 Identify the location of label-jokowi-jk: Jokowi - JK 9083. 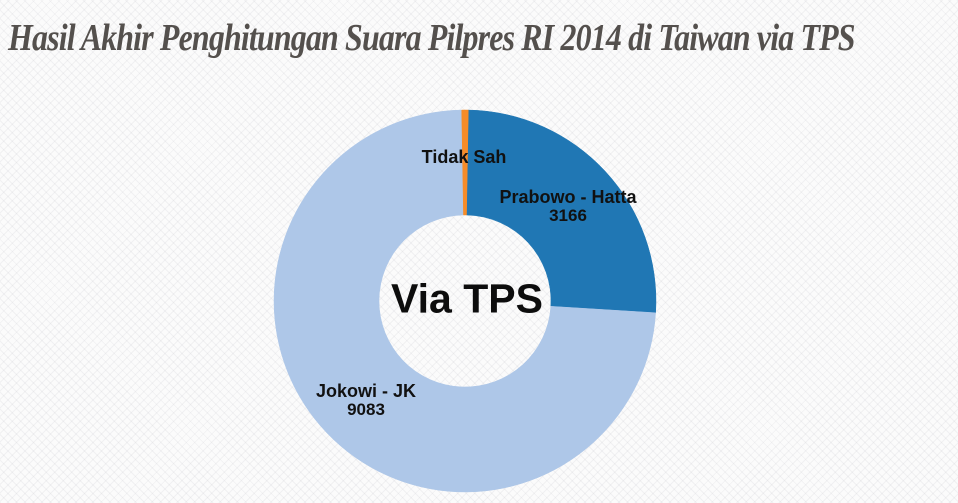
(366, 400).